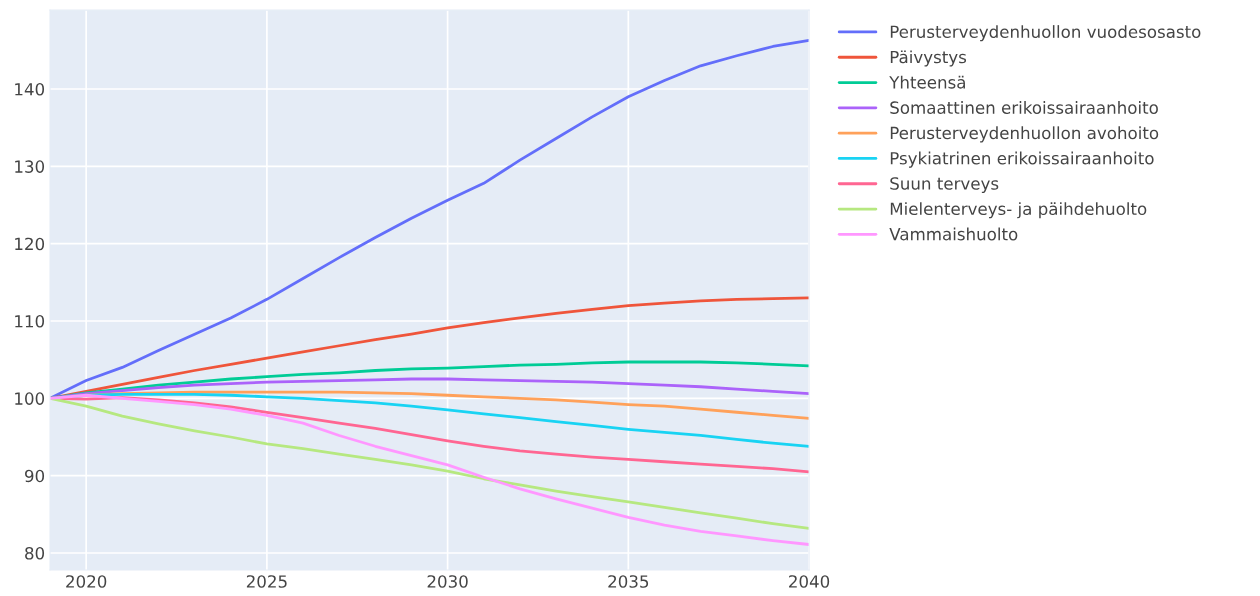 Image resolution: width=1260 pixels, height=596 pixels. I want to click on y-tick-label: 140, so click(30, 89).